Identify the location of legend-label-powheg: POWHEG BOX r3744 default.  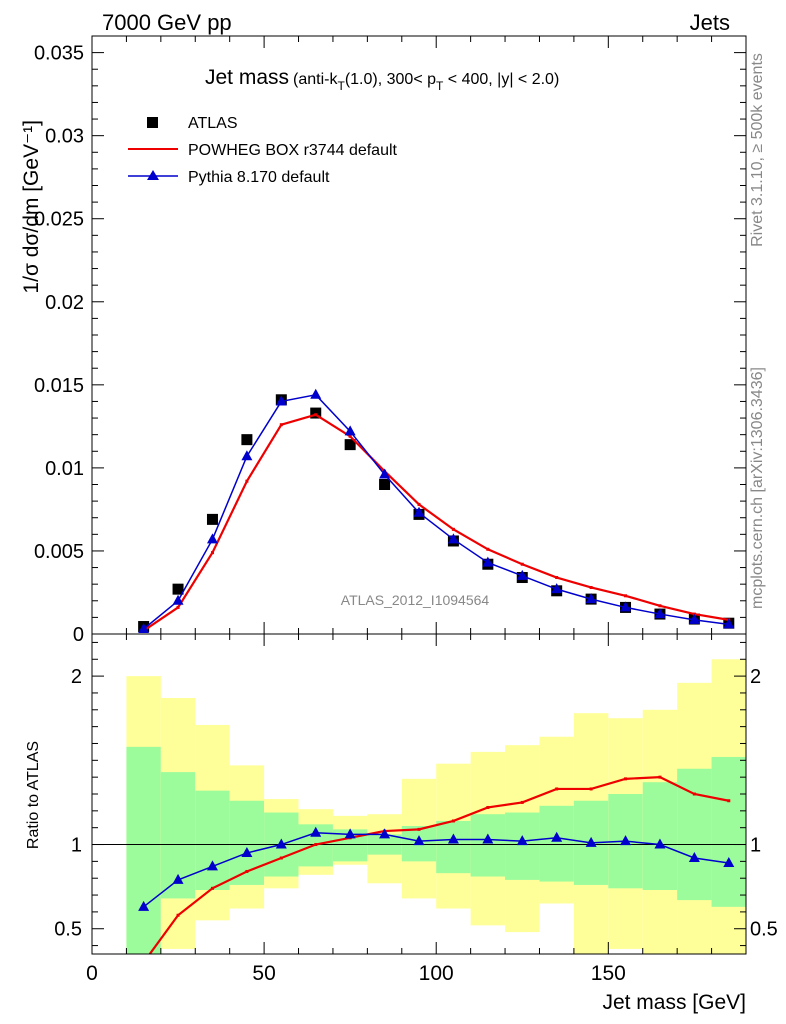
(293, 150).